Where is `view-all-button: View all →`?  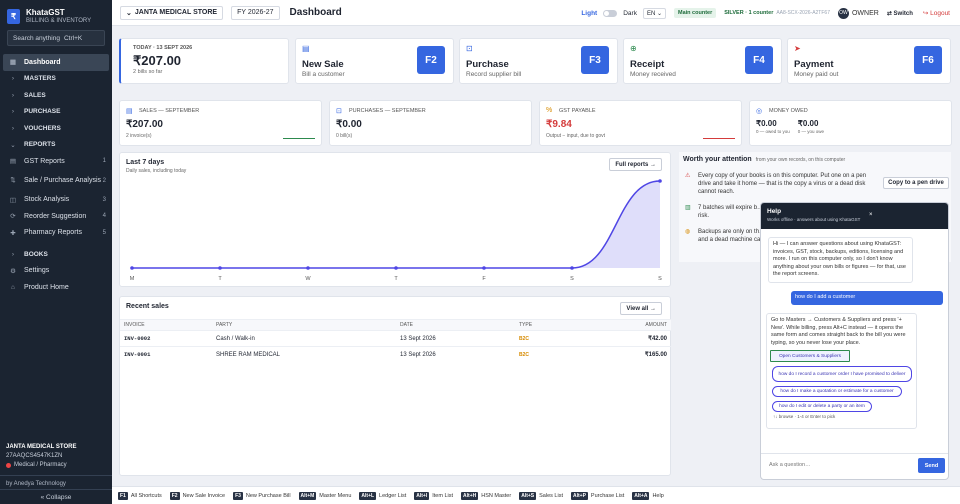
view-all-button: View all → is located at coordinates (641, 308).